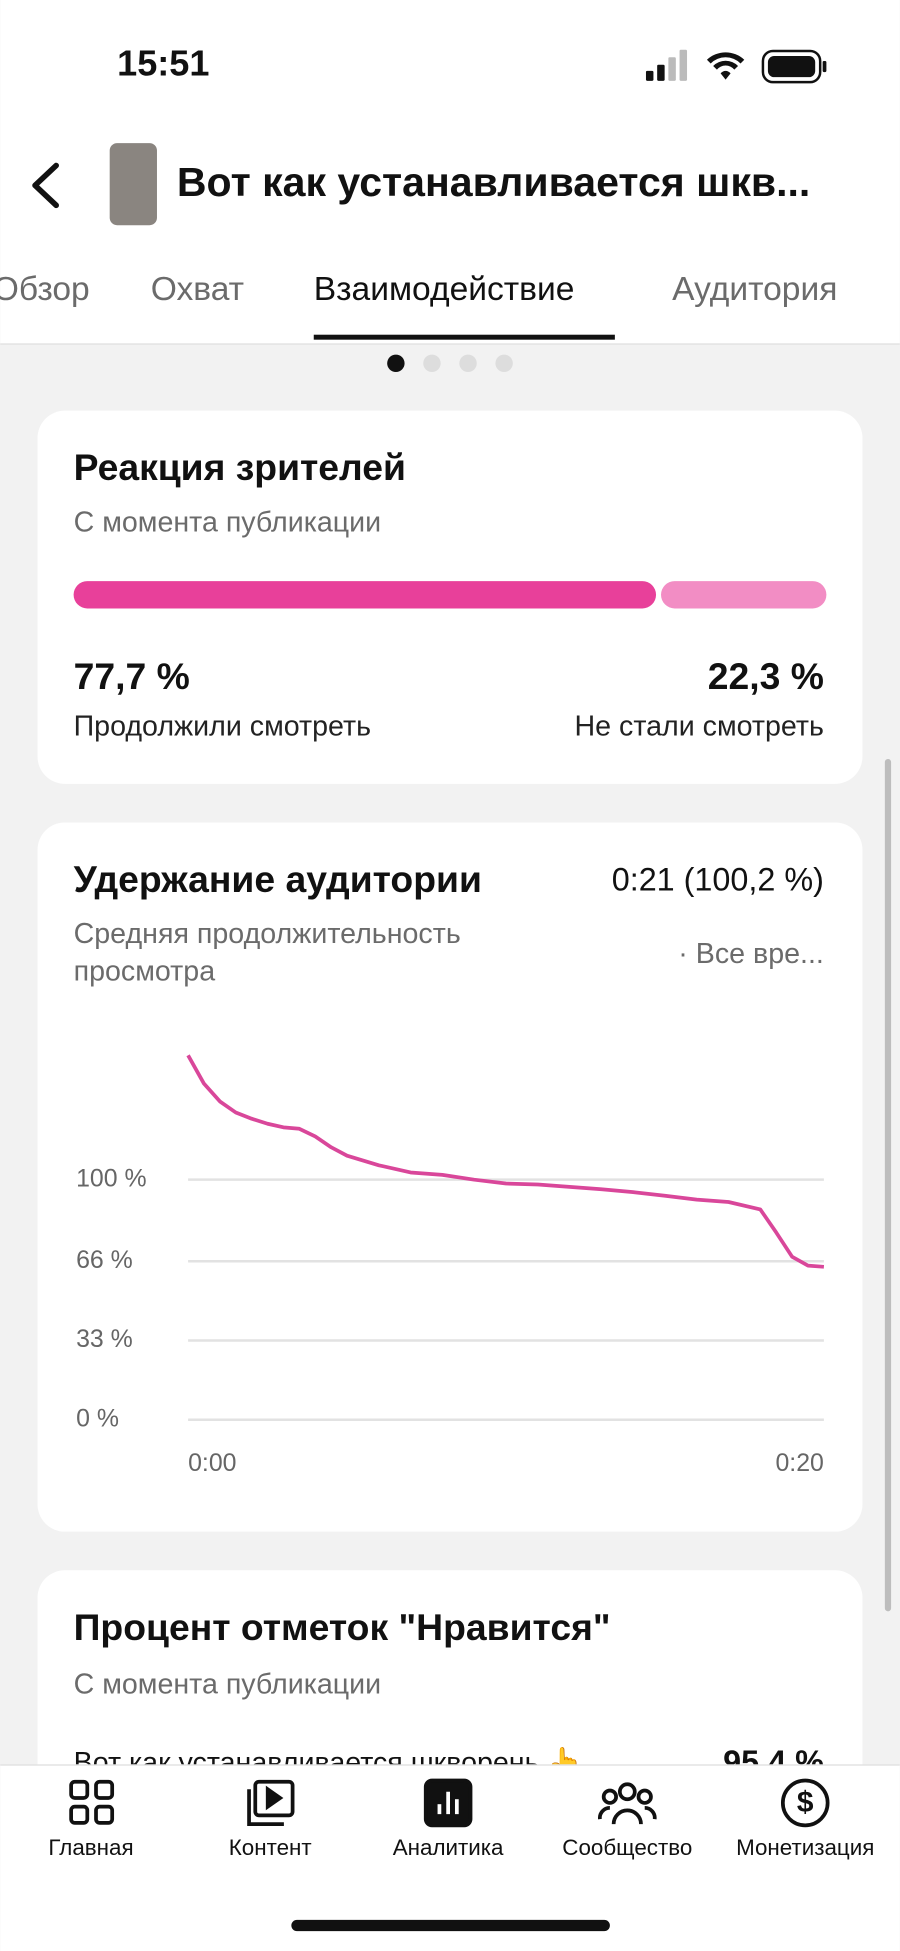 The height and width of the screenshot is (1951, 900). What do you see at coordinates (718, 880) in the screenshot?
I see `summary: 0:21 (100,2 %)` at bounding box center [718, 880].